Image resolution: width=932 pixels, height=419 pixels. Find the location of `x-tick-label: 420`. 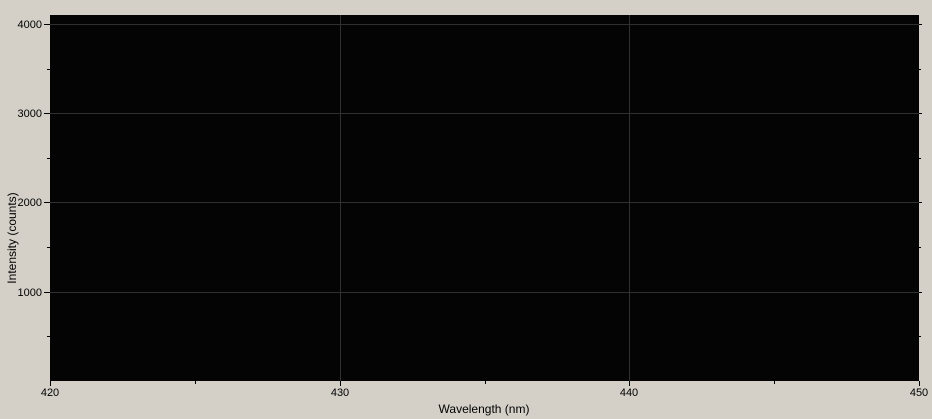

x-tick-label: 420 is located at coordinates (50, 393).